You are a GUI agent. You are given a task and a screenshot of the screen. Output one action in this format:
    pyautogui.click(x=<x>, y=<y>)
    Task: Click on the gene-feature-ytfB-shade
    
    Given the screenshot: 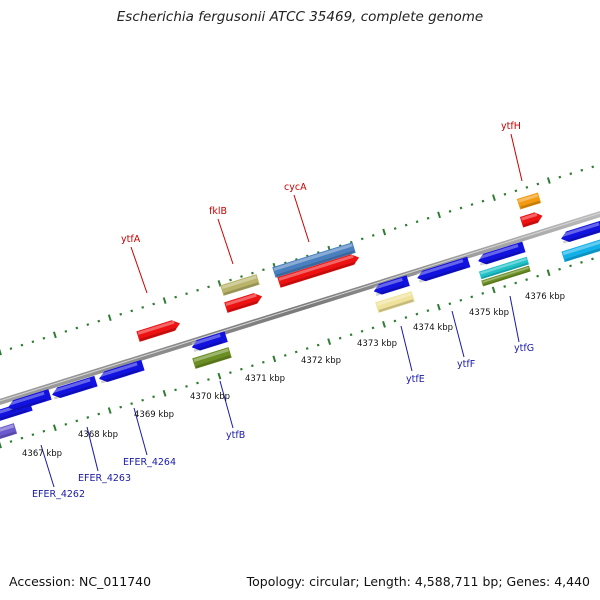 What is the action you would take?
    pyautogui.click(x=208, y=346)
    